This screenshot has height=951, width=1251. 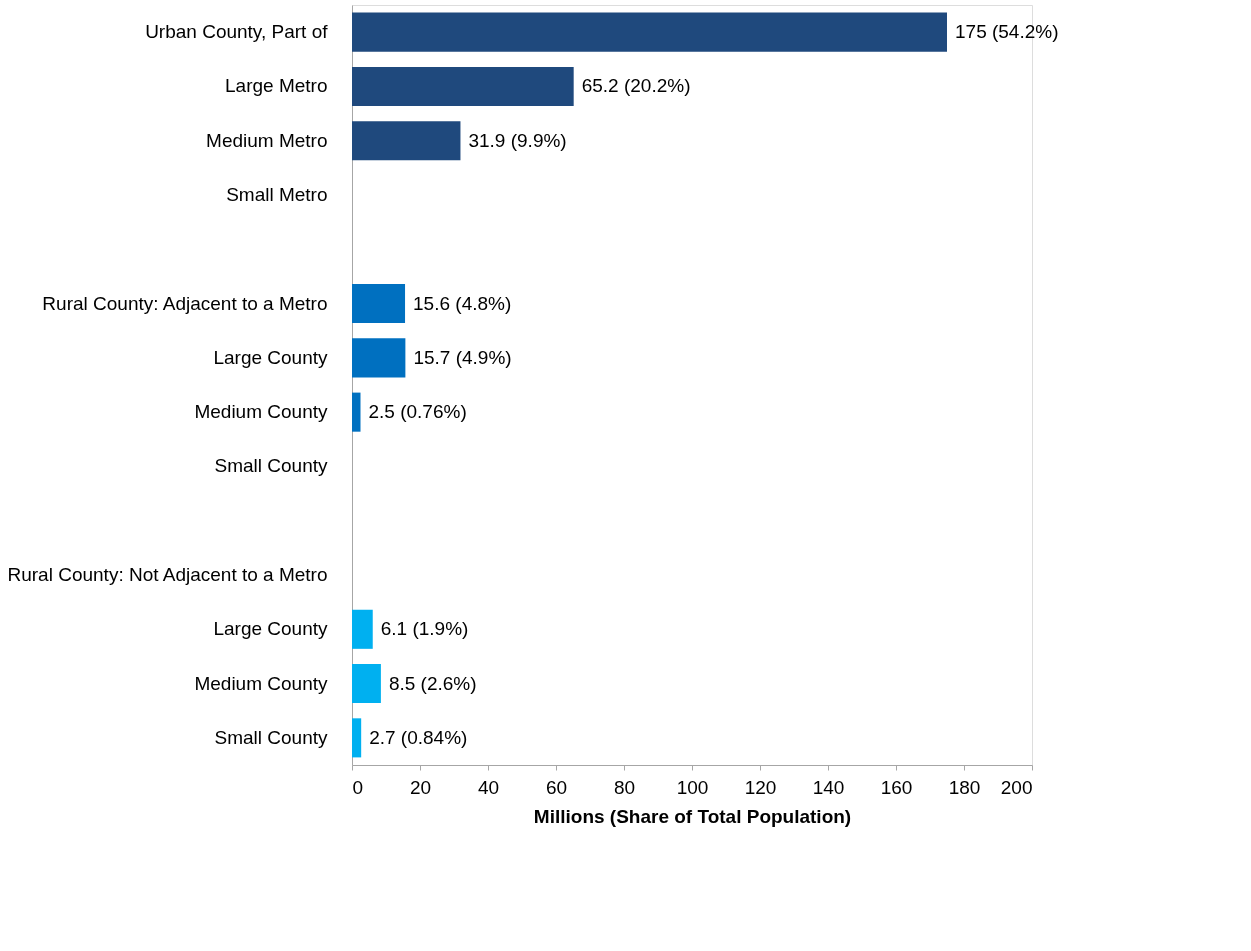 What do you see at coordinates (432, 683) in the screenshot?
I see `data-label: 8.5 (2.6%)` at bounding box center [432, 683].